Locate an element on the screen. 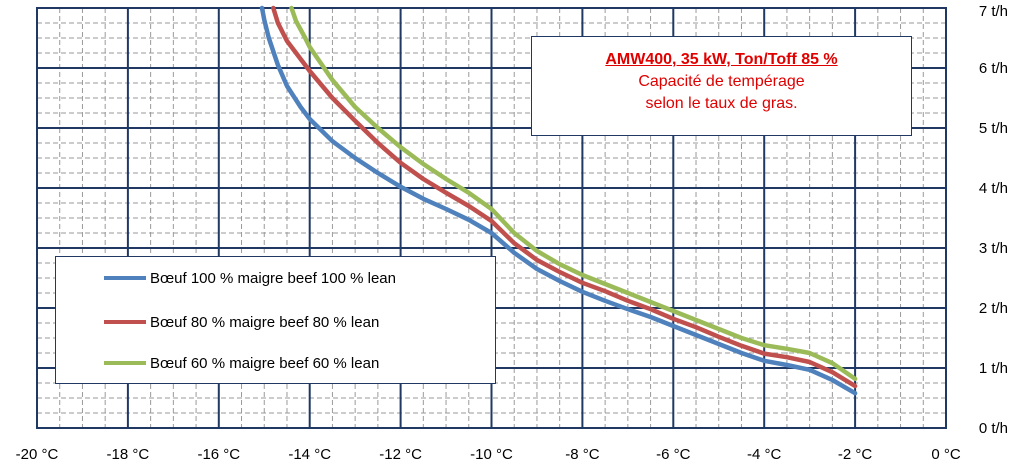 This screenshot has width=1024, height=474. legend-label-80-lean: Bœuf 80 % maigre beef 80 % lean is located at coordinates (265, 322).